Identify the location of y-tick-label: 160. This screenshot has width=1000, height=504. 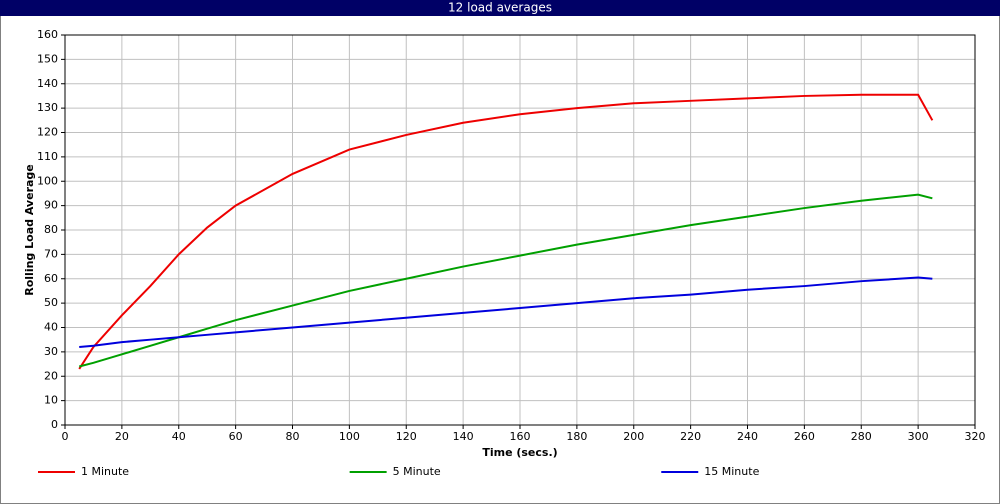
(47, 34).